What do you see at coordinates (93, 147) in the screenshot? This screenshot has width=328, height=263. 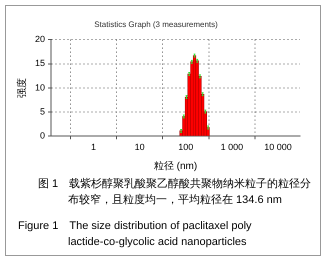 I see `x-tick-label: 1` at bounding box center [93, 147].